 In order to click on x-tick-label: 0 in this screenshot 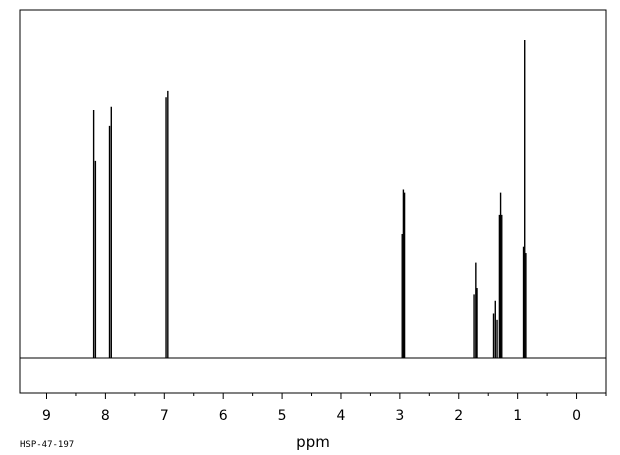, I will do `click(576, 416)`.